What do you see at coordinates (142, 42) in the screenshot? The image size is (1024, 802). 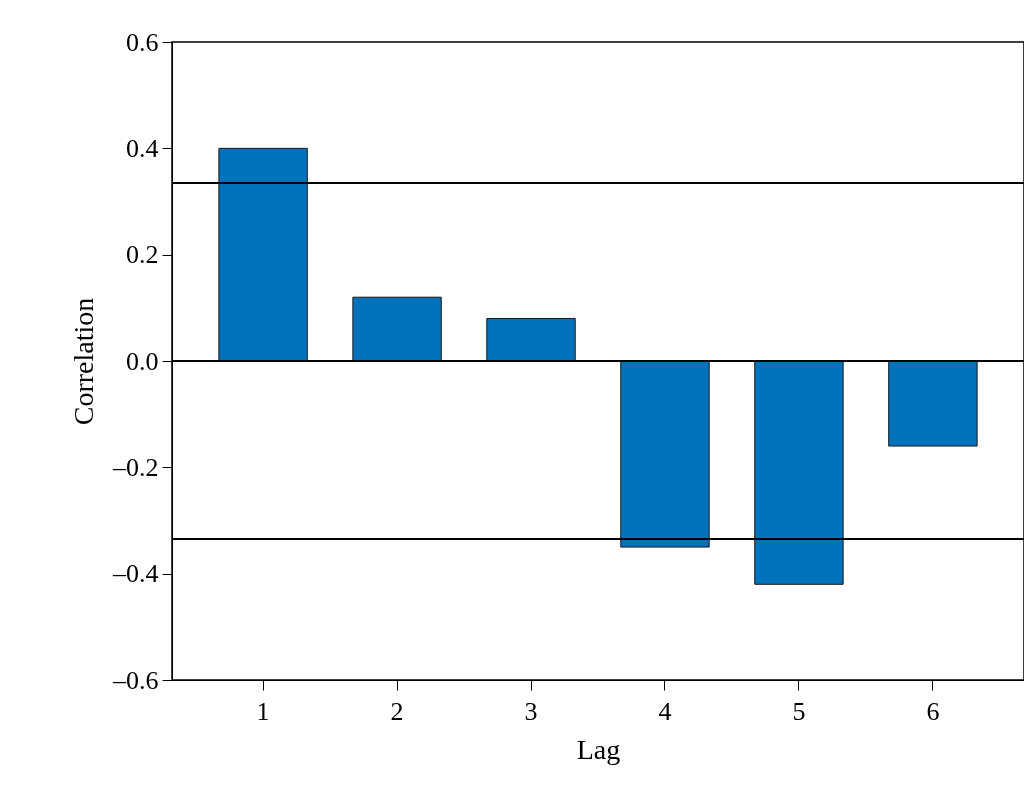 I see `y-tick-label: 0.6` at bounding box center [142, 42].